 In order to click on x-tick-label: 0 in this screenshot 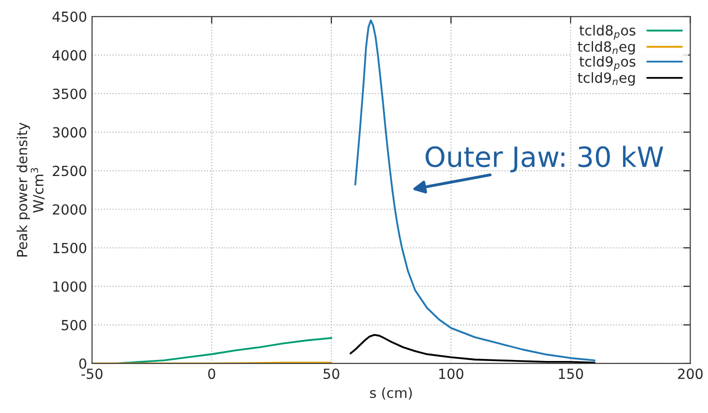, I will do `click(212, 374)`.